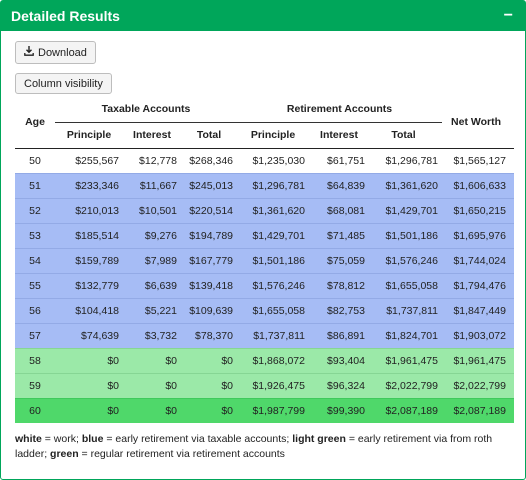  I want to click on cell-taxable-interest: $6,639, so click(152, 285).